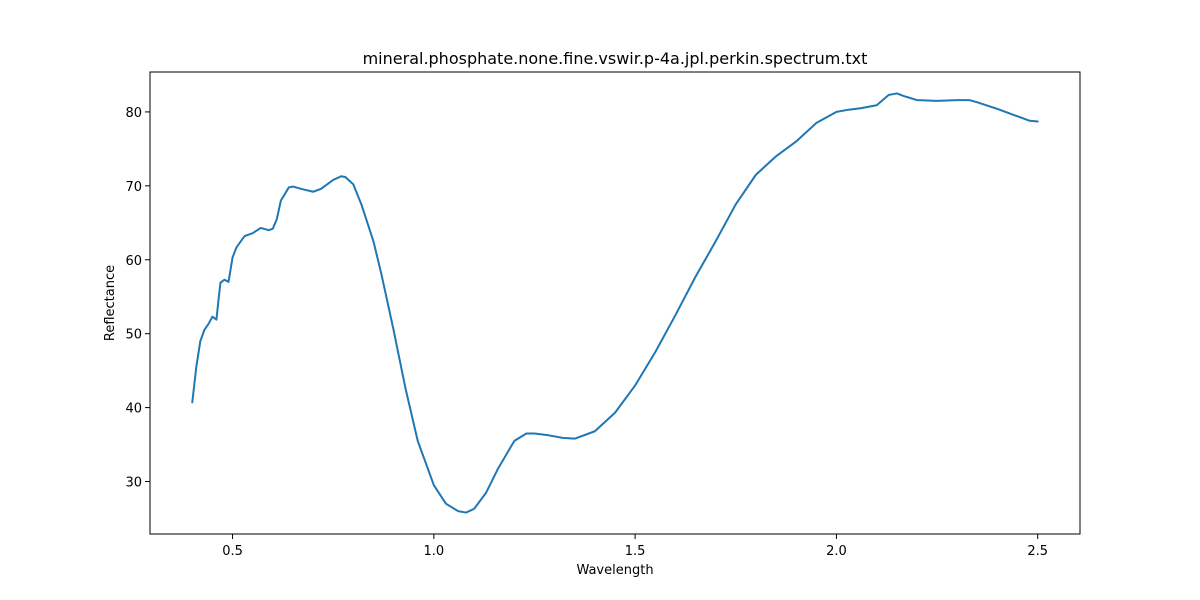 The width and height of the screenshot is (1200, 600). Describe the element at coordinates (110, 303) in the screenshot. I see `y-axis-label: Reflectance` at that location.